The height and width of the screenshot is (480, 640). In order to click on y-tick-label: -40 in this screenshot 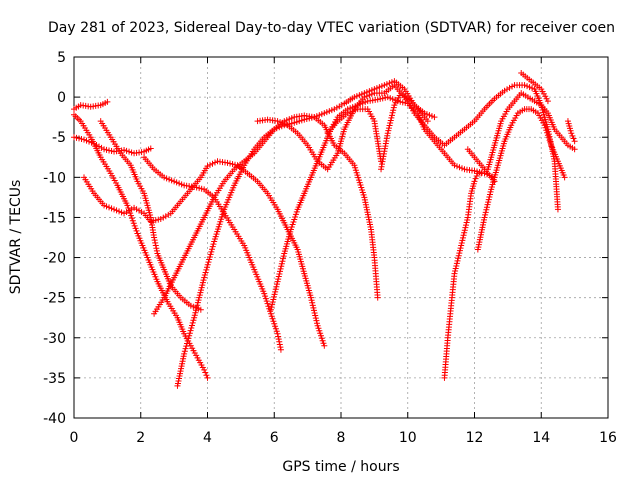, I will do `click(54, 419)`.